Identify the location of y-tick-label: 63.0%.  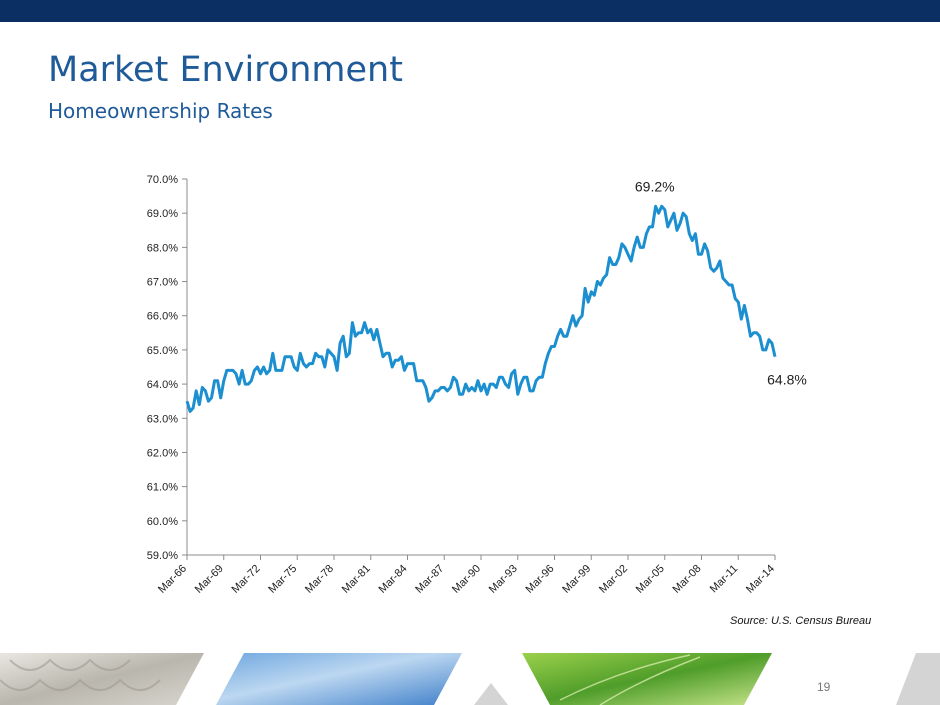
(162, 419).